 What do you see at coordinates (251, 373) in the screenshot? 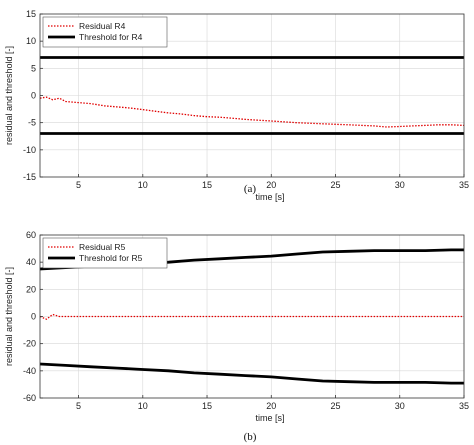
I see `series-lower-threshold` at bounding box center [251, 373].